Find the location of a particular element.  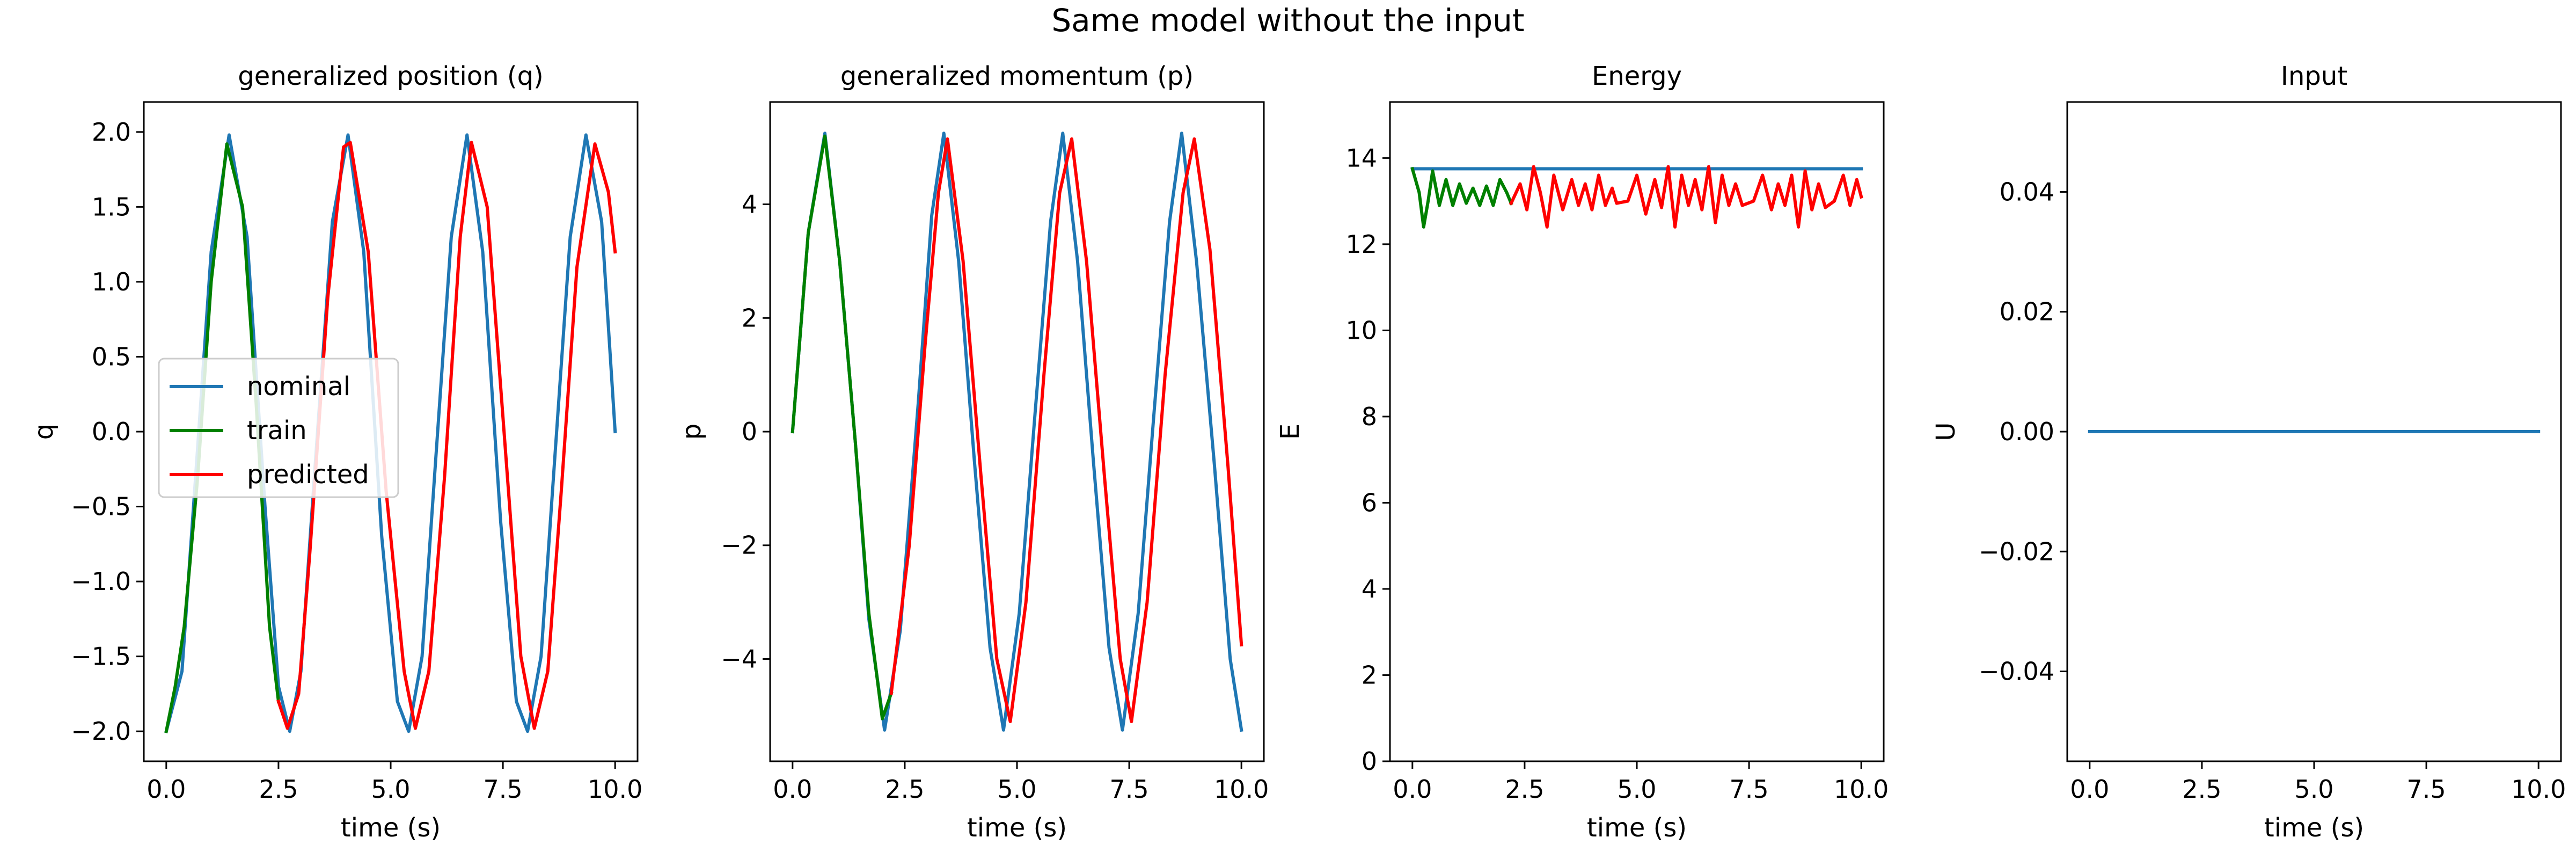

y-tick-label: 2.0 is located at coordinates (111, 132).